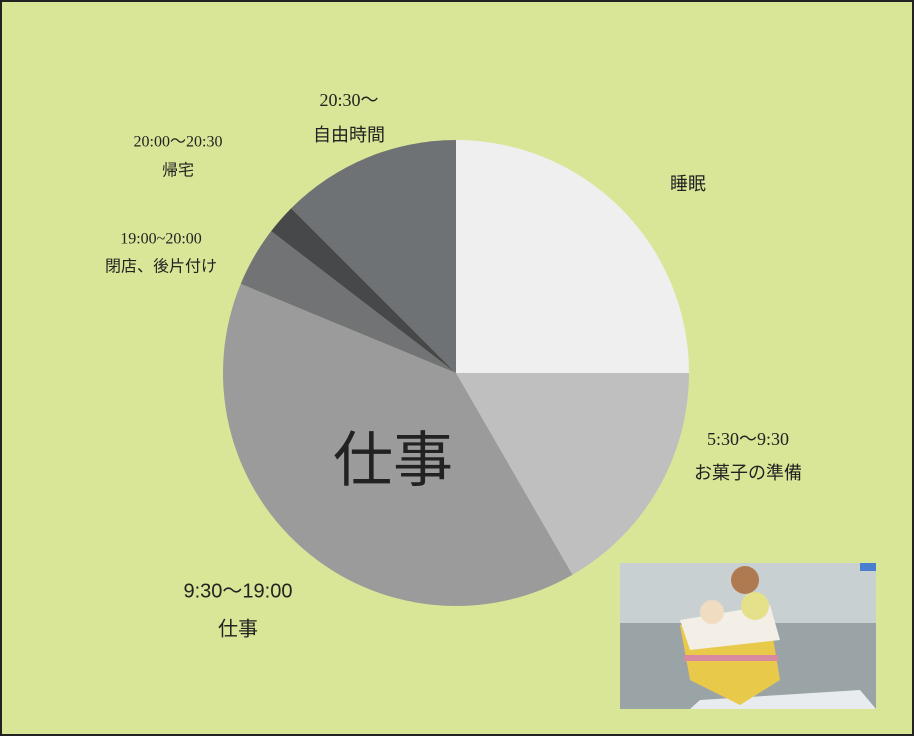 The width and height of the screenshot is (914, 736). Describe the element at coordinates (748, 473) in the screenshot. I see `slice-label: お菓子の準備` at that location.